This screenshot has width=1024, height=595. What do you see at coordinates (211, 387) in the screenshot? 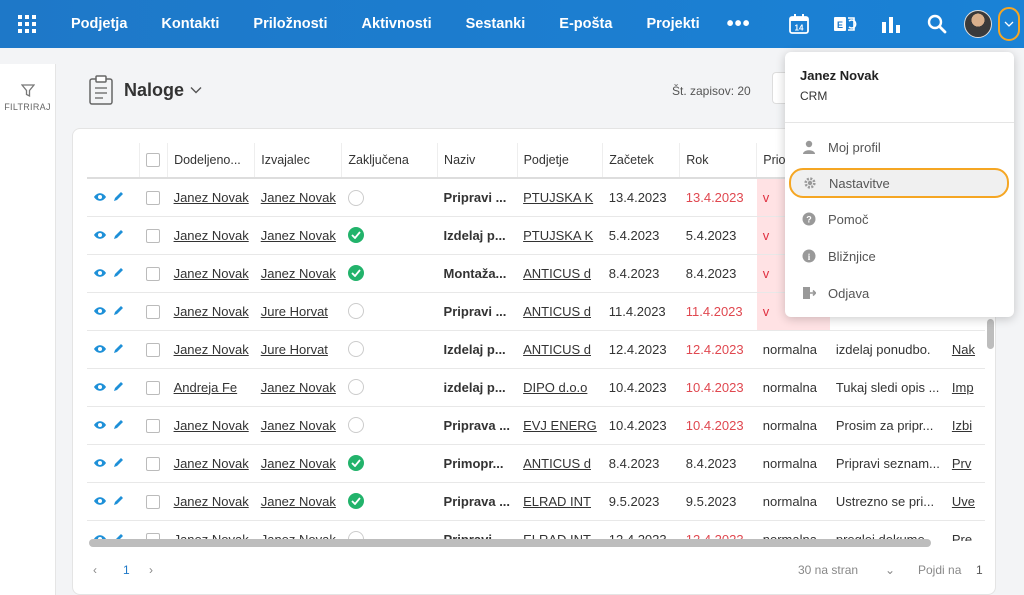
I see `cell-assigned: Andreja Fe` at bounding box center [211, 387].